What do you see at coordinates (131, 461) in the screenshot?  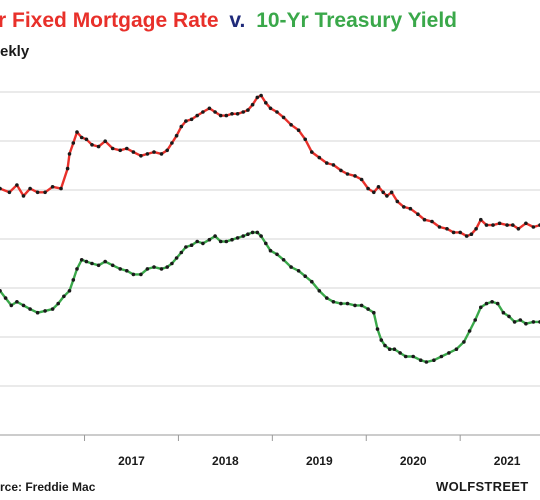 I see `x-tick-label: 2017` at bounding box center [131, 461].